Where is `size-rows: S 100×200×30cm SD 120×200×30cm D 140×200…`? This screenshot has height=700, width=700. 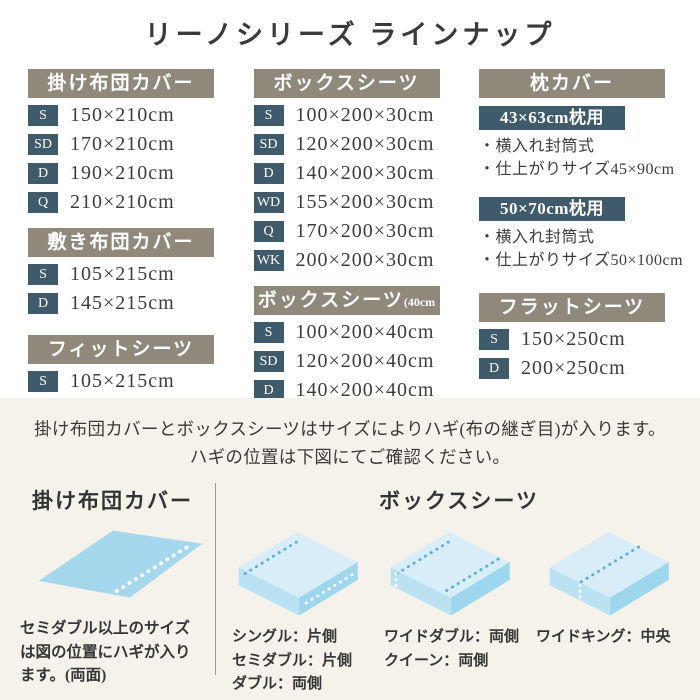
size-rows: S 100×200×30cm SD 120×200×30cm D 140×200… is located at coordinates (346, 188).